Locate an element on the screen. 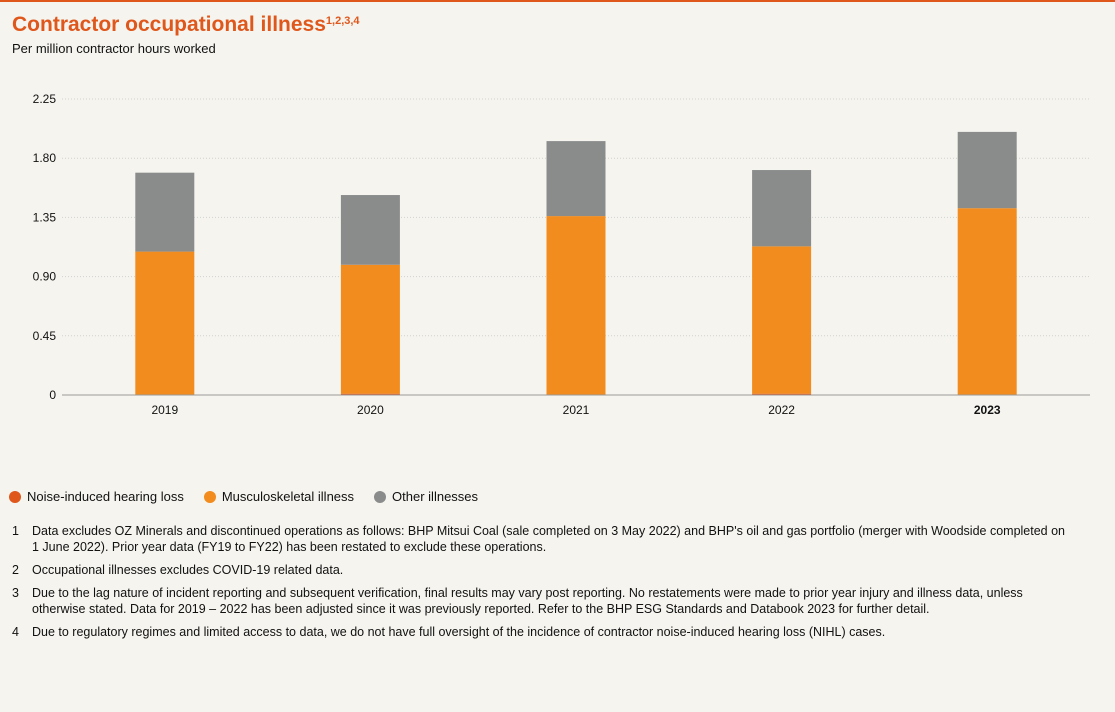  footnote-number: 1 is located at coordinates (15, 531).